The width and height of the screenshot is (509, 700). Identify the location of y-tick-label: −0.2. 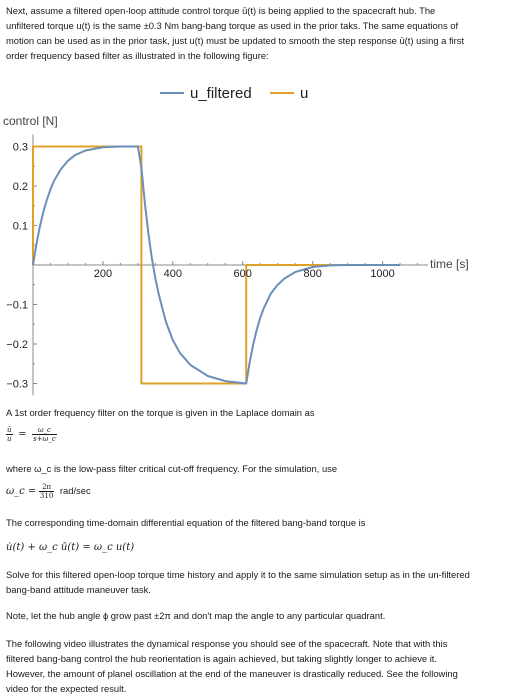
(17, 345).